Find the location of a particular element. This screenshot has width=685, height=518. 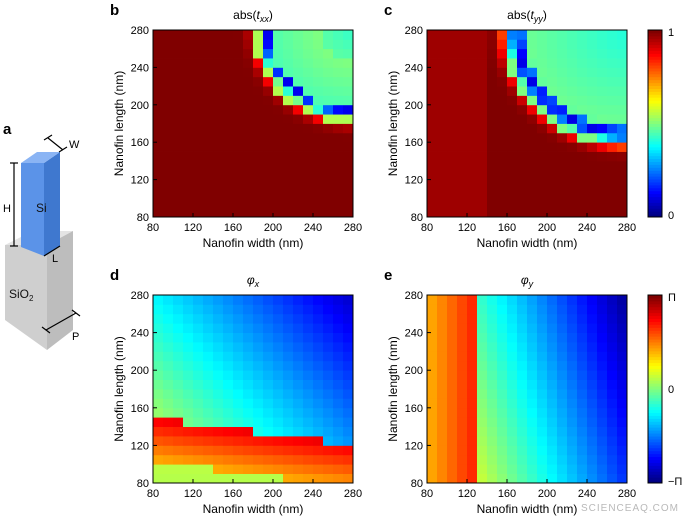

x-tick-label: 160 is located at coordinates (507, 228).